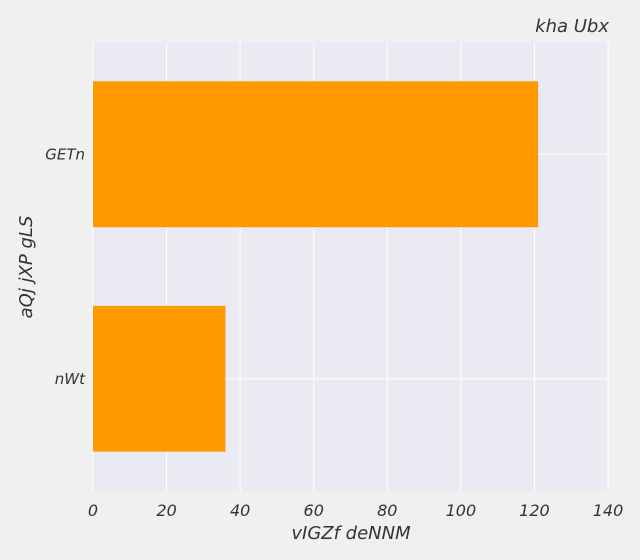  What do you see at coordinates (314, 510) in the screenshot?
I see `x-tick-label: 60` at bounding box center [314, 510].